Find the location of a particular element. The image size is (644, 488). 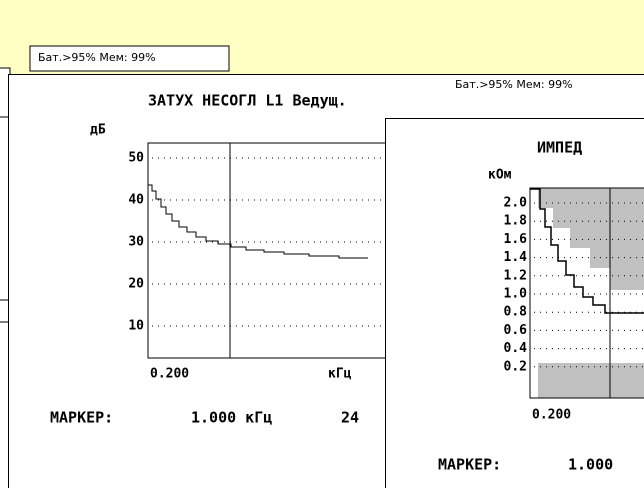

plot-frame is located at coordinates (586, 293).